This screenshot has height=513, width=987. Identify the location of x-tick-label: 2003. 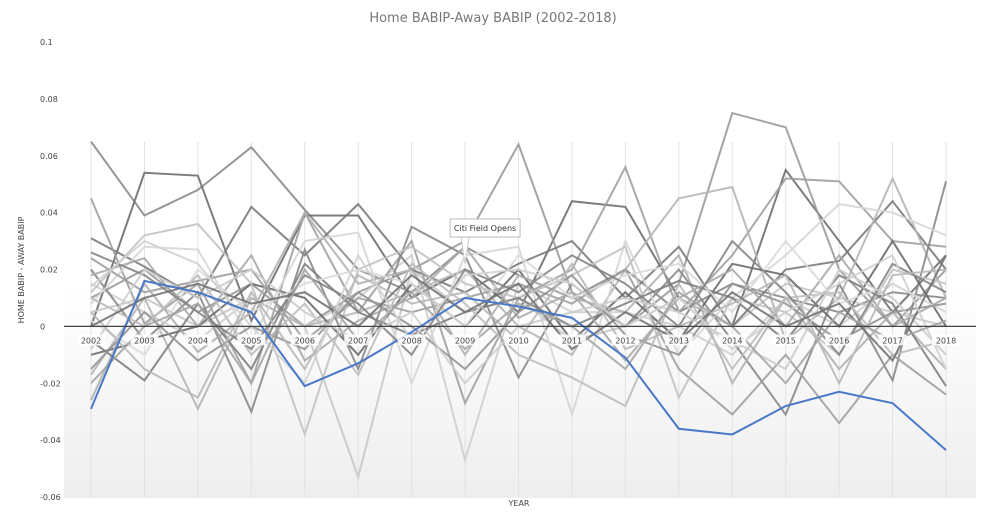
(144, 340).